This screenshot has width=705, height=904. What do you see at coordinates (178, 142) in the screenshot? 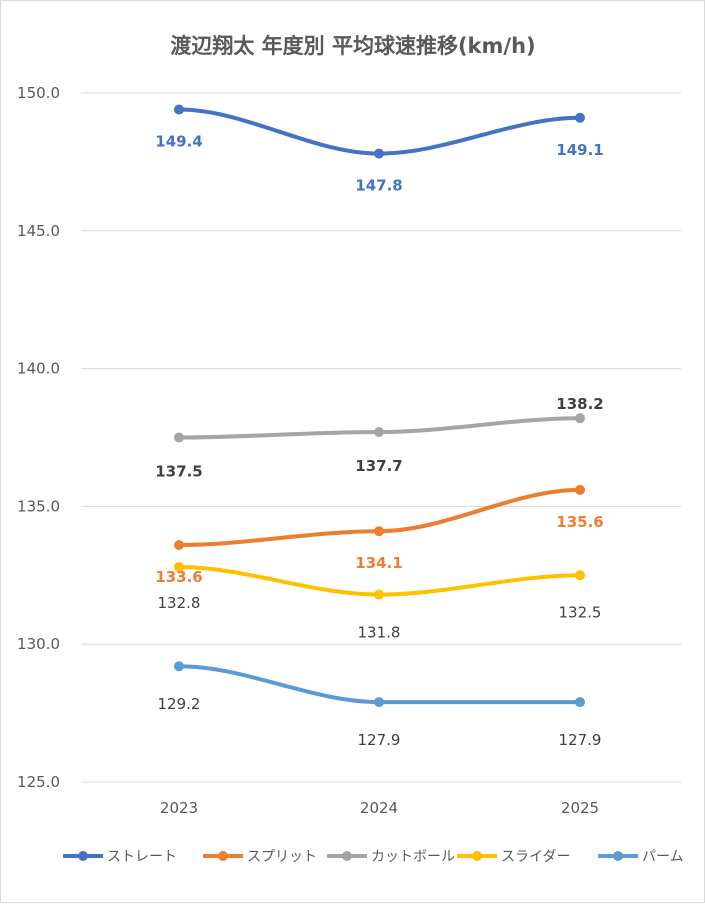
I see `data-label: 149.4` at bounding box center [178, 142].